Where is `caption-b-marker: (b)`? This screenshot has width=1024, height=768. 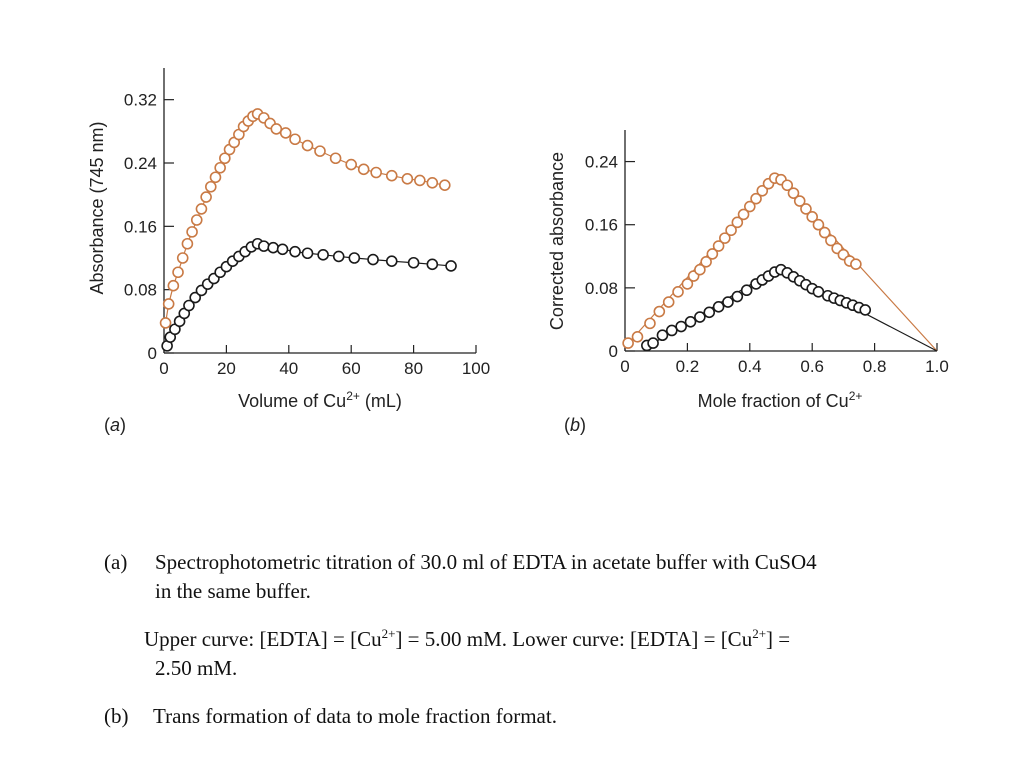
caption-b-marker: (b) is located at coordinates (116, 716).